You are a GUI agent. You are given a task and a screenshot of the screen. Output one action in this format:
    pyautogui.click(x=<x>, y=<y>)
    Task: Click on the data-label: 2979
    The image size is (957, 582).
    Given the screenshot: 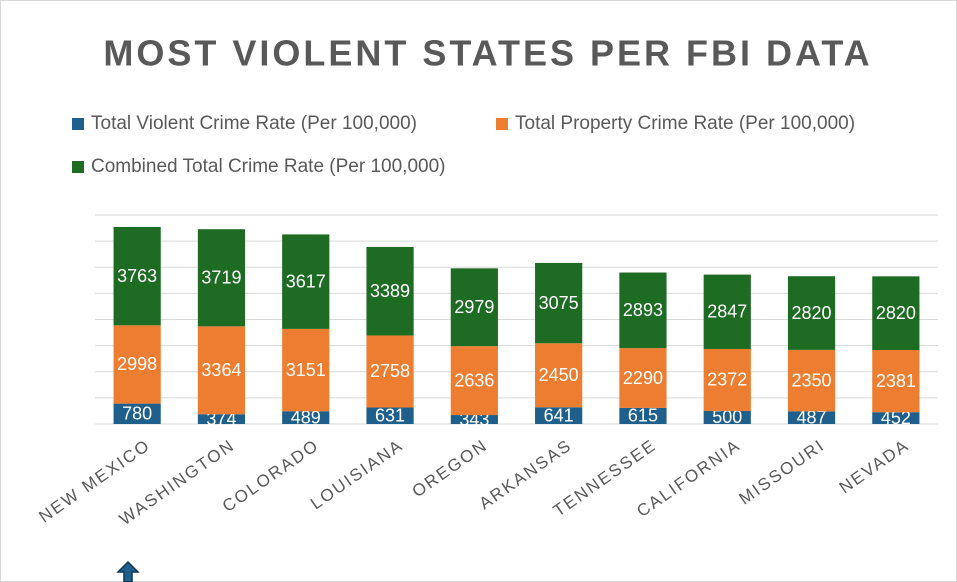 What is the action you would take?
    pyautogui.click(x=474, y=307)
    